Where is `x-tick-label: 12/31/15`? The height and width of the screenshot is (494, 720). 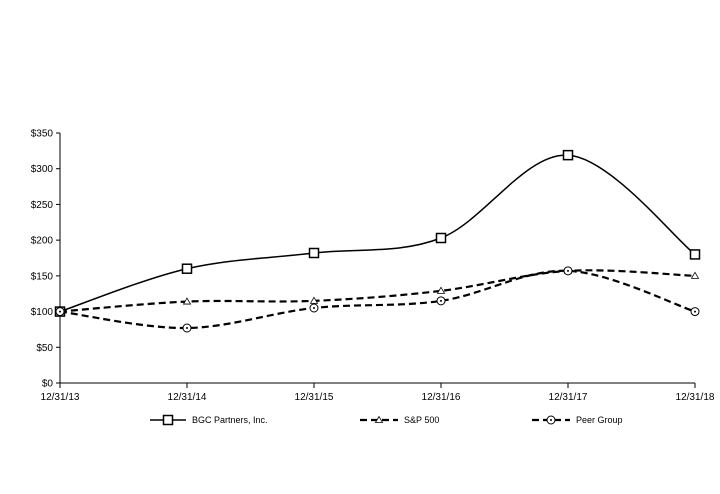 x-tick-label: 12/31/15 is located at coordinates (314, 397).